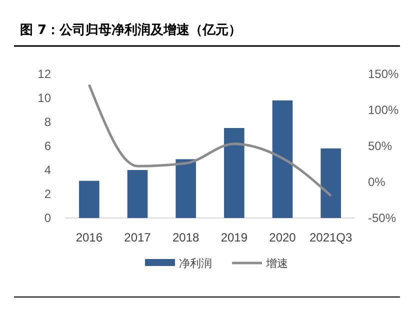 This screenshot has width=414, height=327. What do you see at coordinates (89, 237) in the screenshot?
I see `x-tick-label: 2016` at bounding box center [89, 237].